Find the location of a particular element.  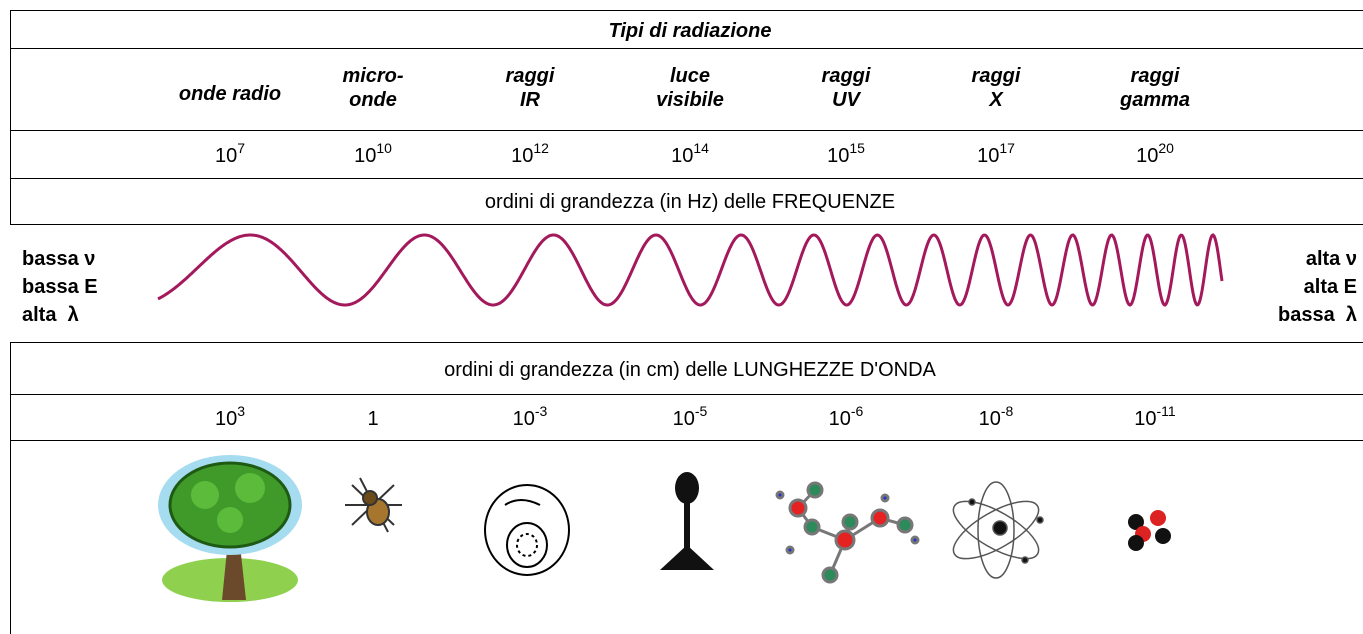

power-label: 10-3 is located at coordinates (530, 416).